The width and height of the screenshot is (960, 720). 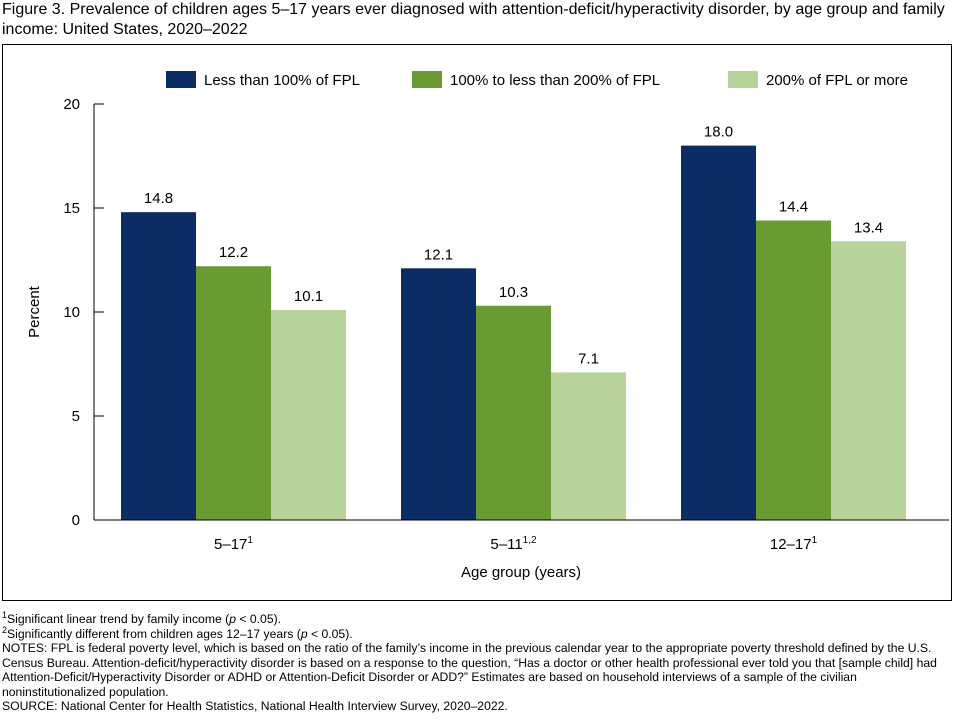 What do you see at coordinates (513, 544) in the screenshot?
I see `x-tick-label-2: 5–111,2` at bounding box center [513, 544].